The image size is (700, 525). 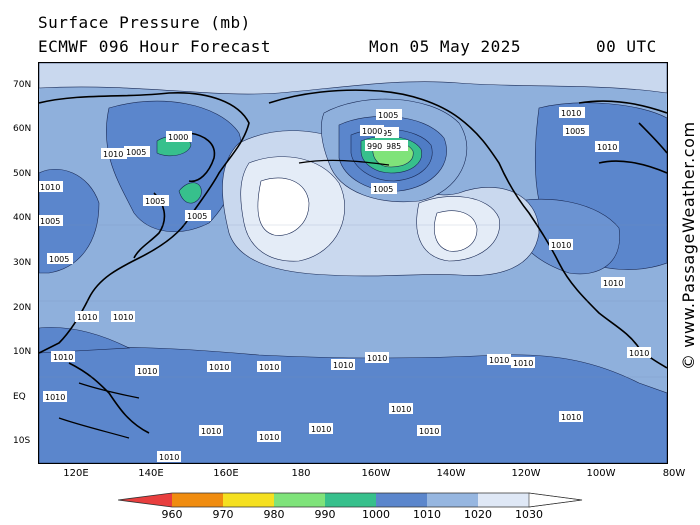 I want to click on pressure-band-1005-west, so click(x=85, y=340).